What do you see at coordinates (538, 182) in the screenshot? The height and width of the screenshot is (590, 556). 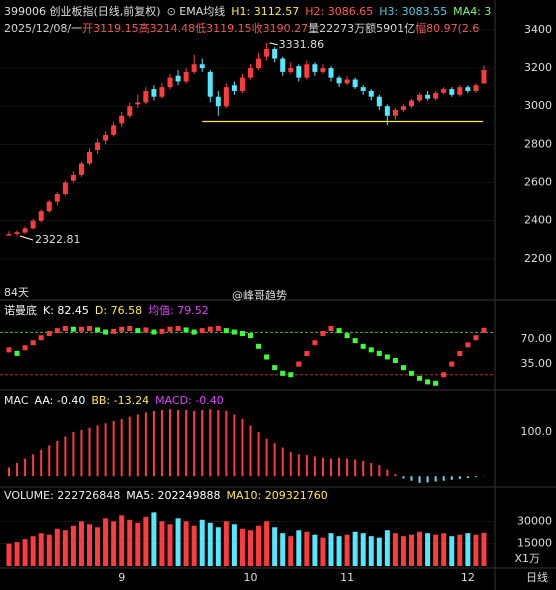 I see `y-tick-label: 2600` at bounding box center [538, 182].